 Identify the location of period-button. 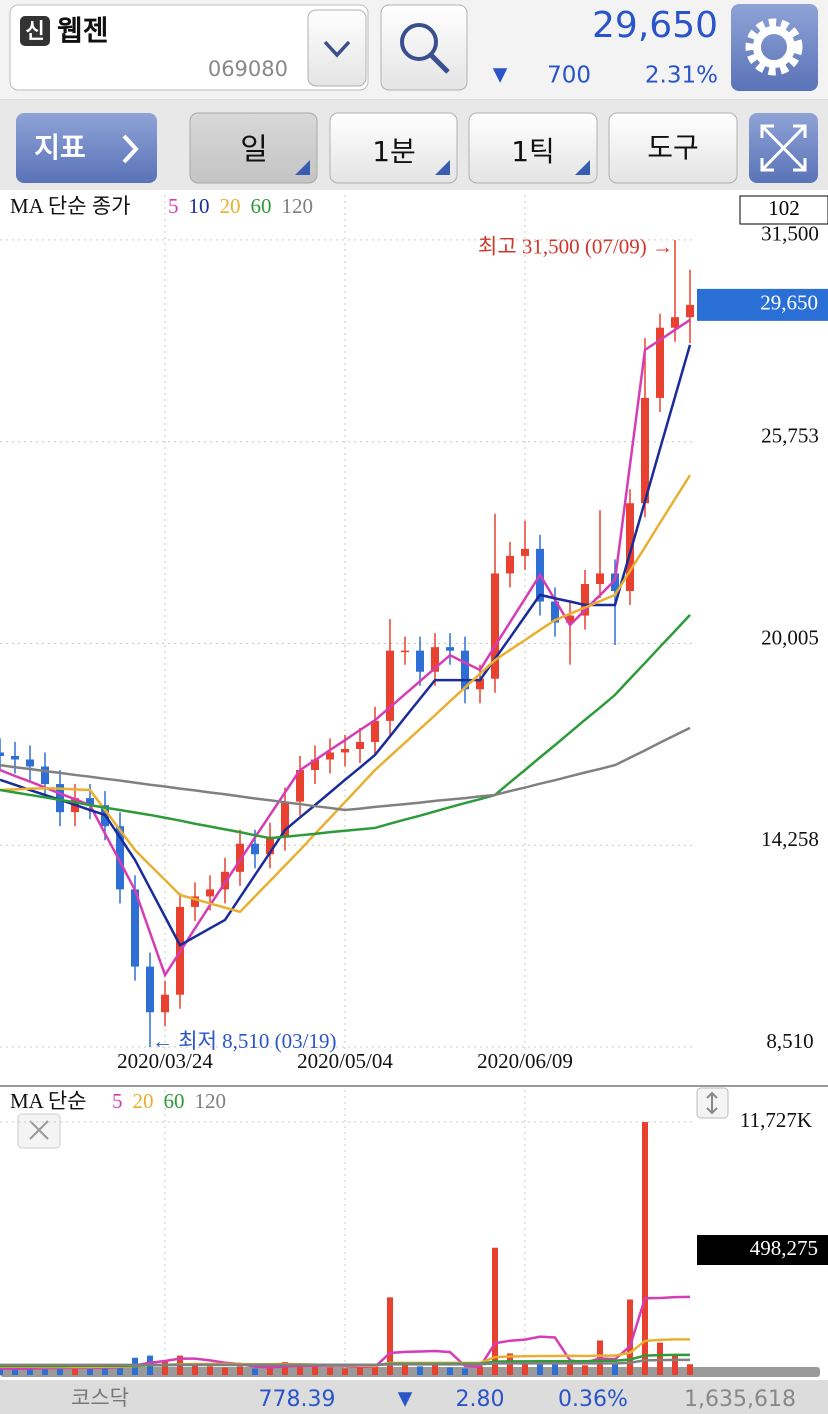
(253, 148).